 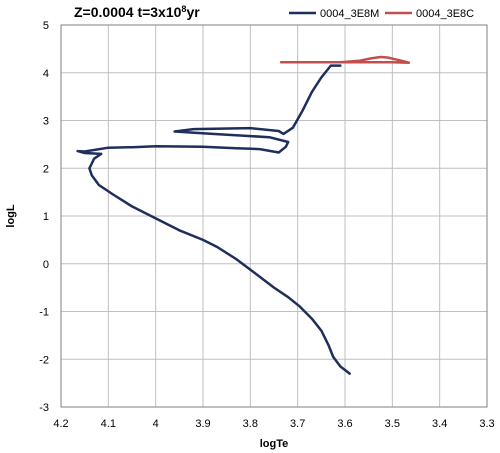 What do you see at coordinates (349, 14) in the screenshot?
I see `legend-label-0004-3e8m: 0004_3E8M` at bounding box center [349, 14].